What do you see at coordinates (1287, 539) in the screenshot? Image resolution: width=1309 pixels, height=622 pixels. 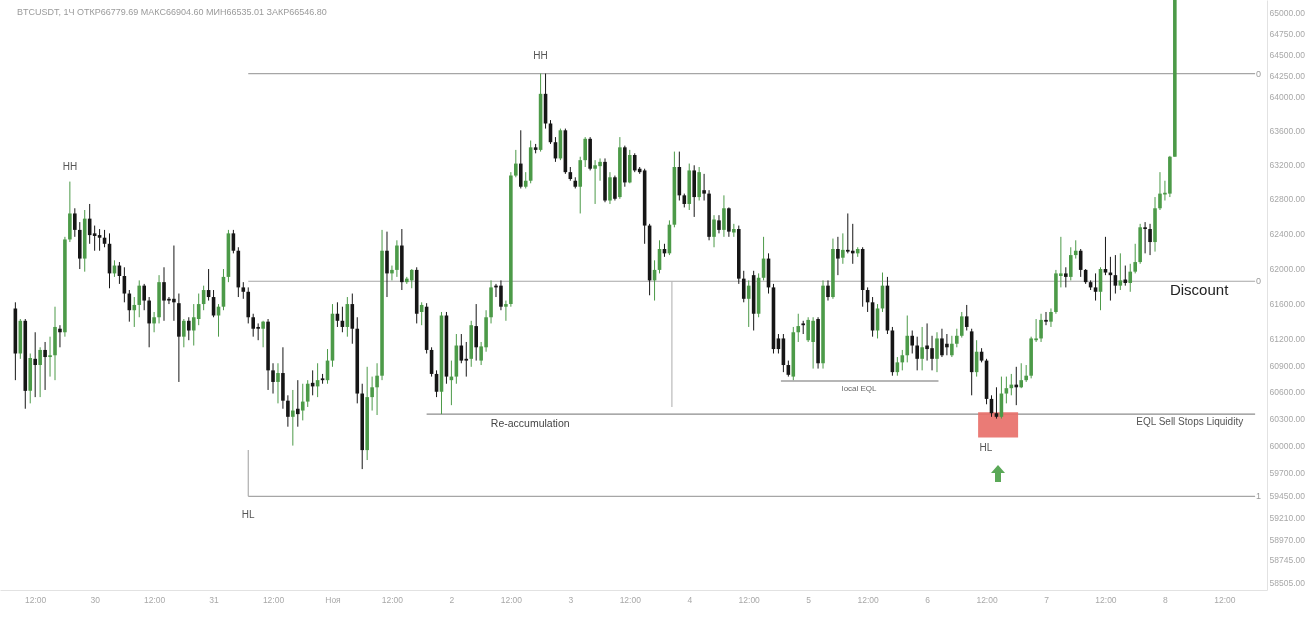 I see `y-tick-label: 58970.00` at bounding box center [1287, 539].